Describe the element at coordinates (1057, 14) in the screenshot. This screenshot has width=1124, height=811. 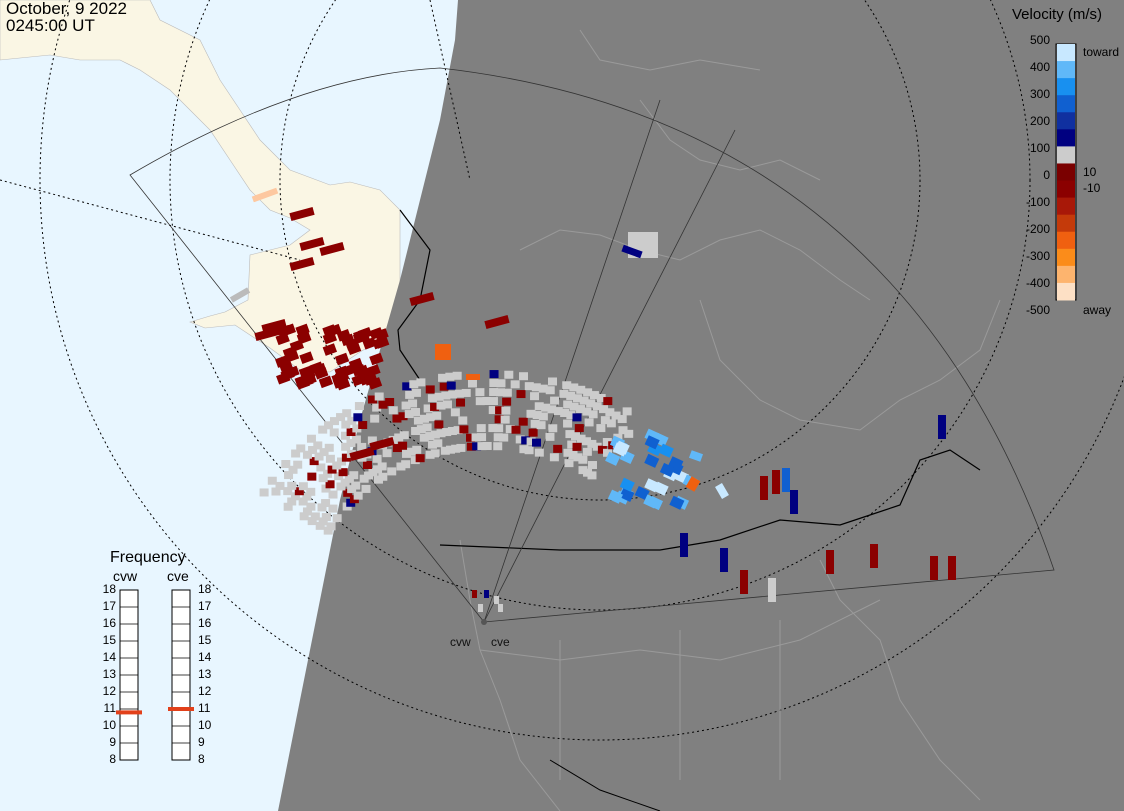
I see `colorbar-title: Velocity (m/s)` at that location.